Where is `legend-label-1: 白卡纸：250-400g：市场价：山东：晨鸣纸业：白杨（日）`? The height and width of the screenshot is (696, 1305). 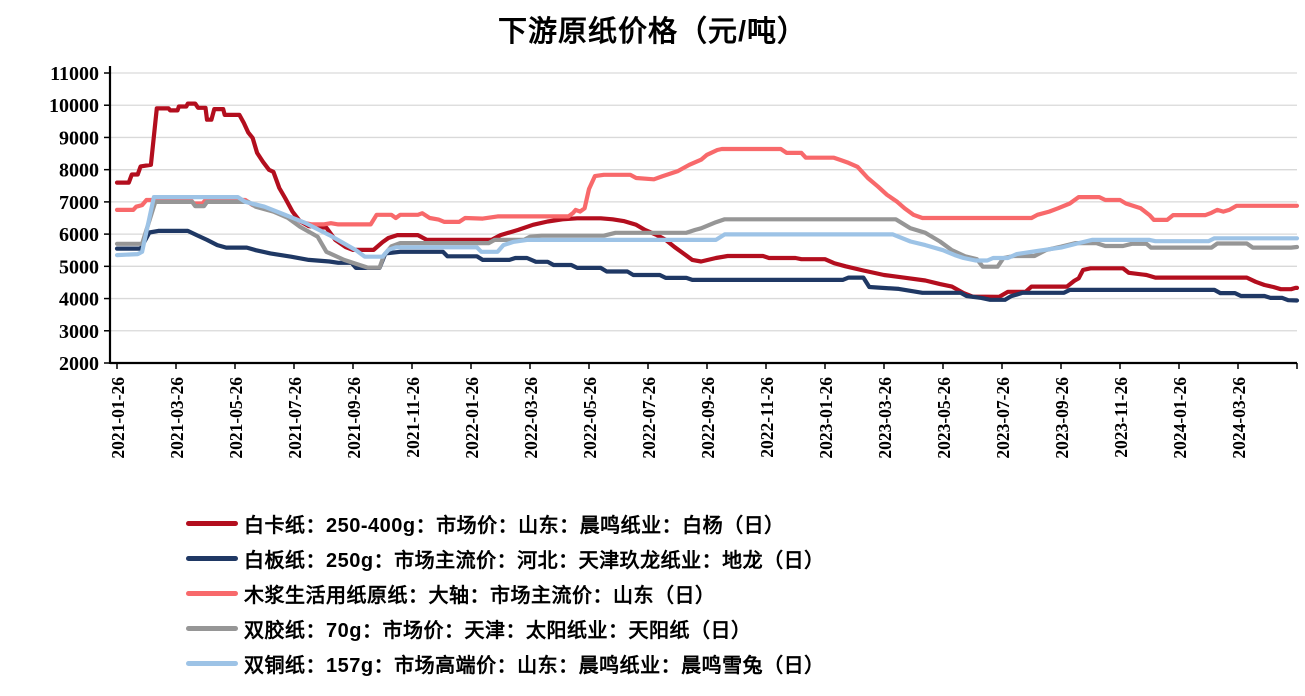
legend-label-1: 白卡纸：250-400g：市场价：山东：晨鸣纸业：白杨（日） is located at coordinates (514, 526).